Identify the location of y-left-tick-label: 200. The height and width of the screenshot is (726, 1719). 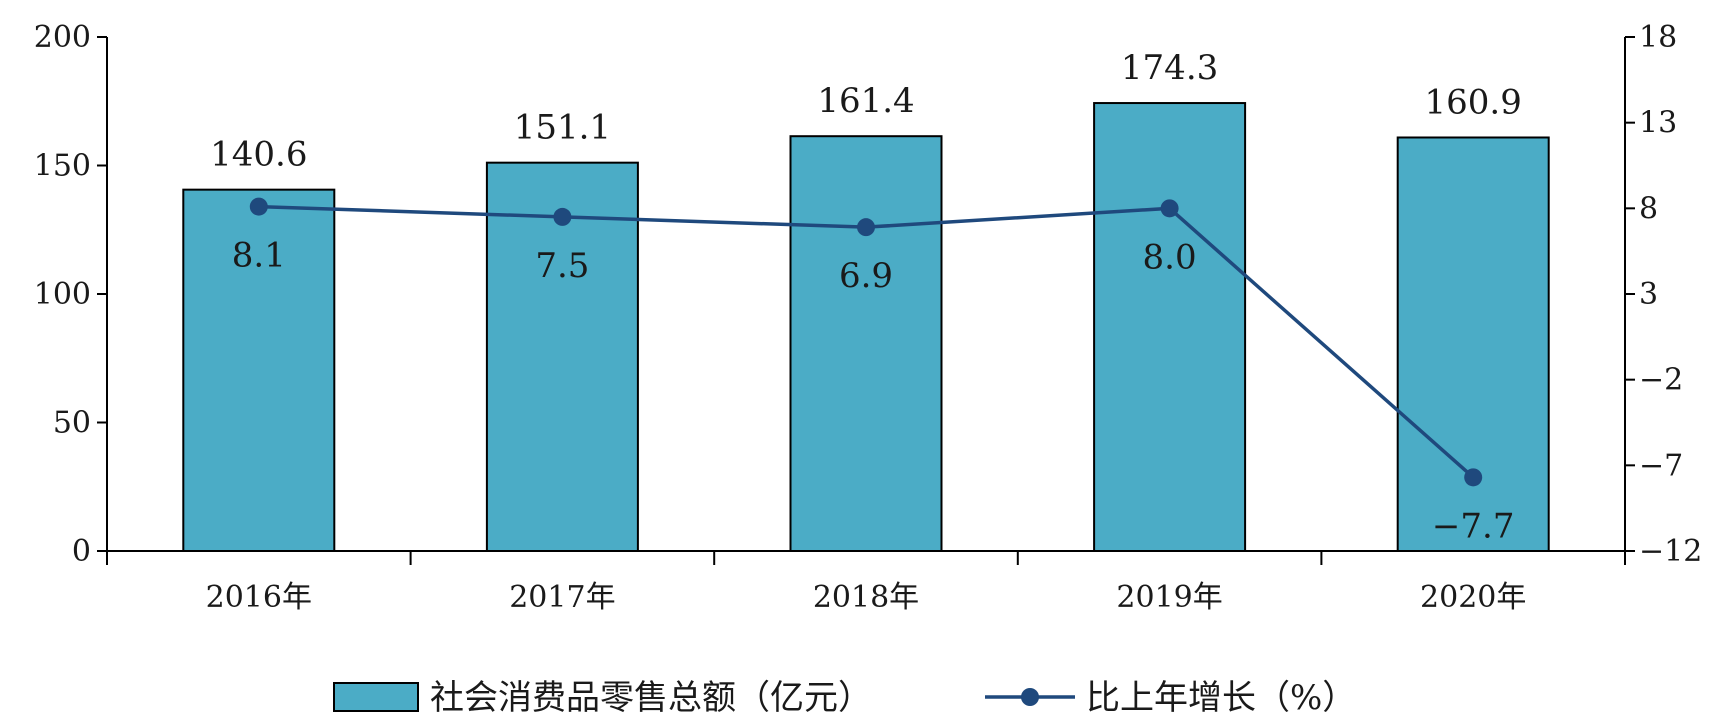
(62, 37).